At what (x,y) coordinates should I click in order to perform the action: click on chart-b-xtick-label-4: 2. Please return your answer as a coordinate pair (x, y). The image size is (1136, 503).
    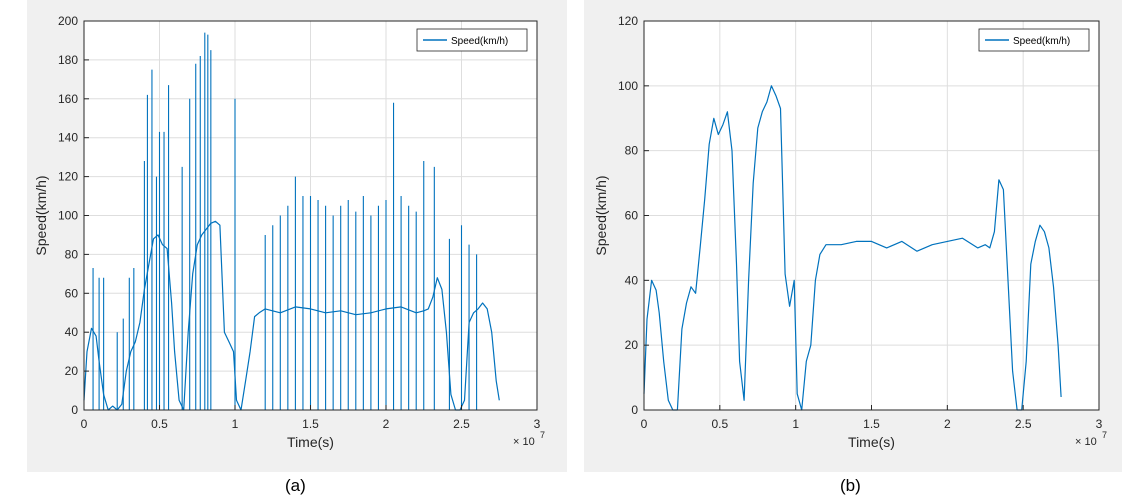
    Looking at the image, I should click on (947, 424).